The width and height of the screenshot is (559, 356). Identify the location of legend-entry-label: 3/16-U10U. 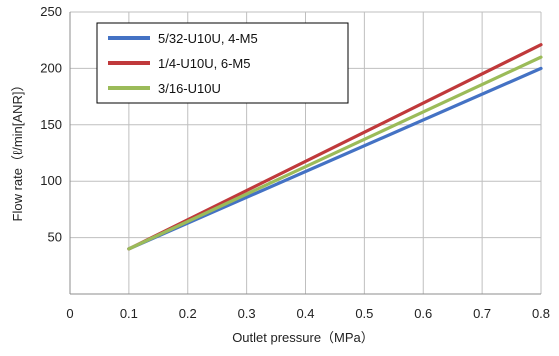
(189, 88).